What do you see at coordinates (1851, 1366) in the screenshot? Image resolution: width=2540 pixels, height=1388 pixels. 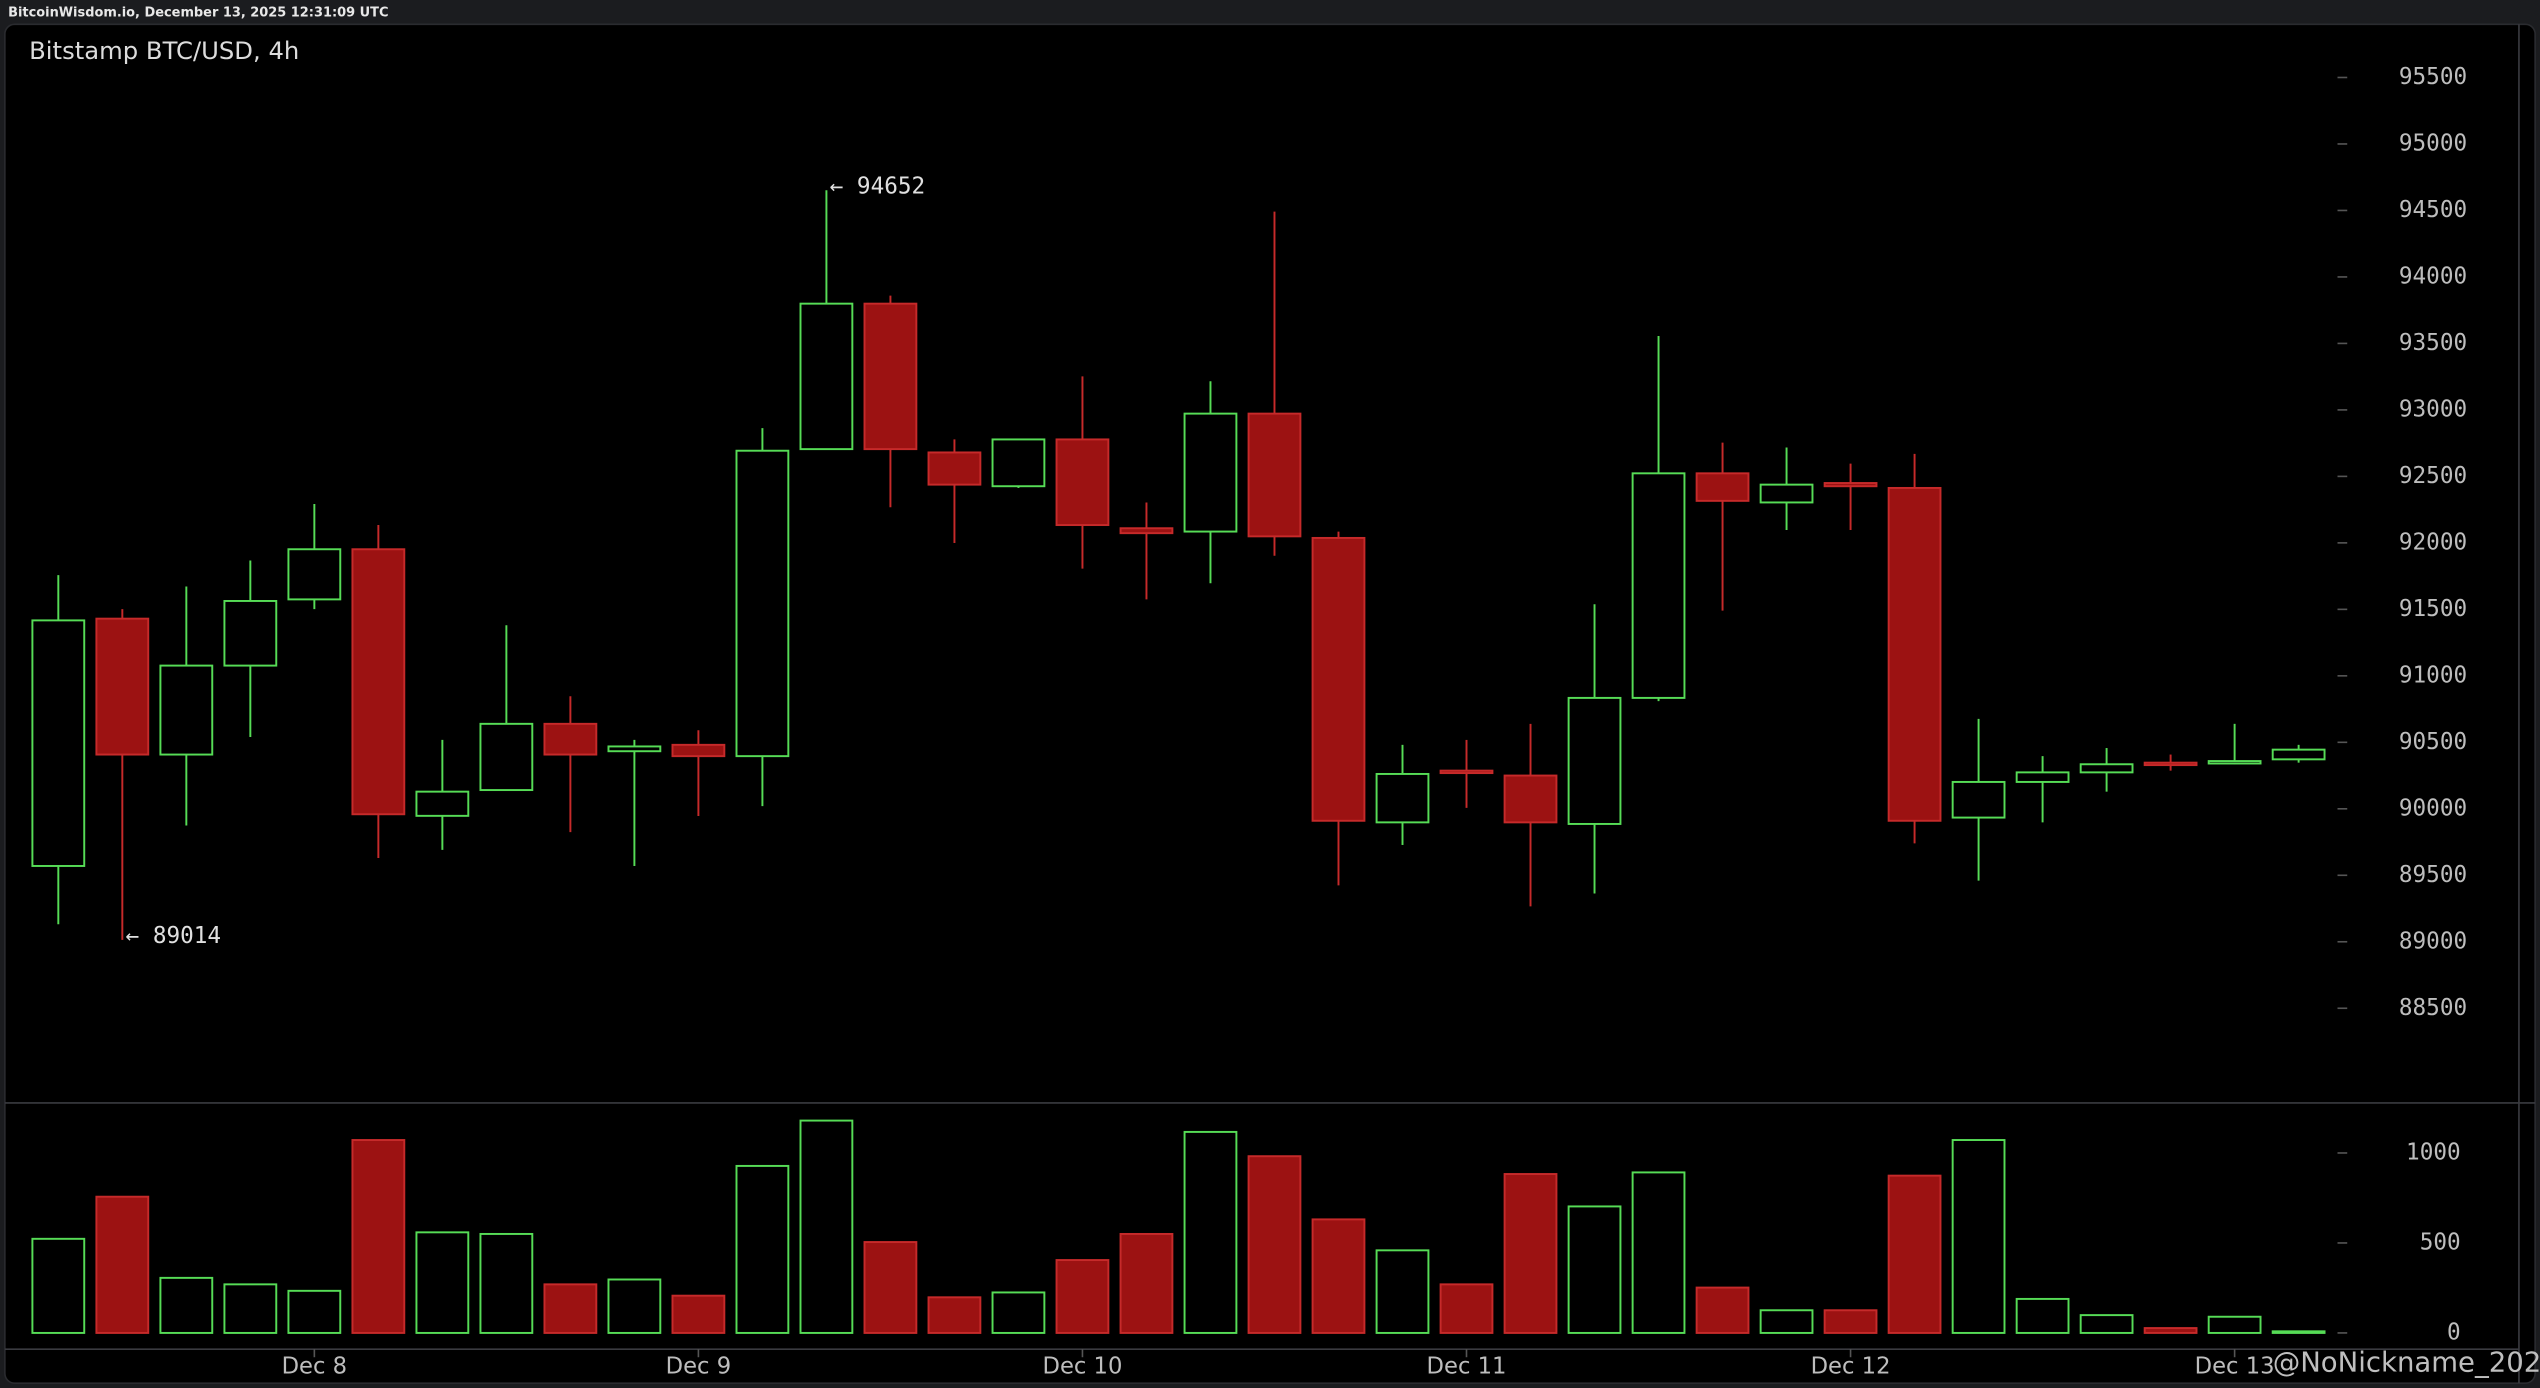 I see `x-tick-label: Dec 12` at bounding box center [1851, 1366].